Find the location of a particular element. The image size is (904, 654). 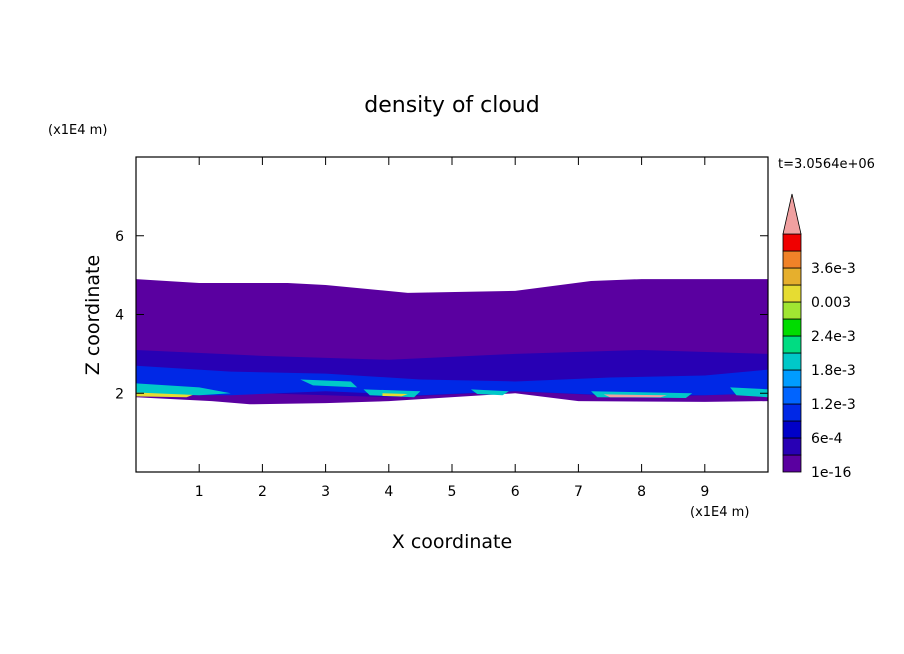

y-unit: (x1E4 m) is located at coordinates (77, 130).